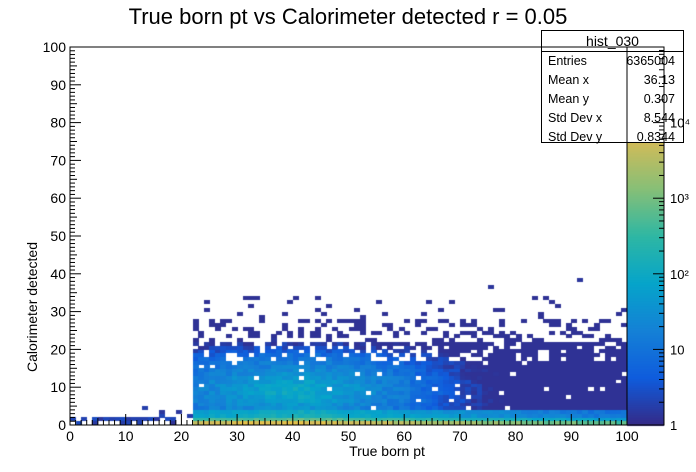 The image size is (696, 472). Describe the element at coordinates (679, 274) in the screenshot. I see `colorbar-tick-label: 10²` at that location.